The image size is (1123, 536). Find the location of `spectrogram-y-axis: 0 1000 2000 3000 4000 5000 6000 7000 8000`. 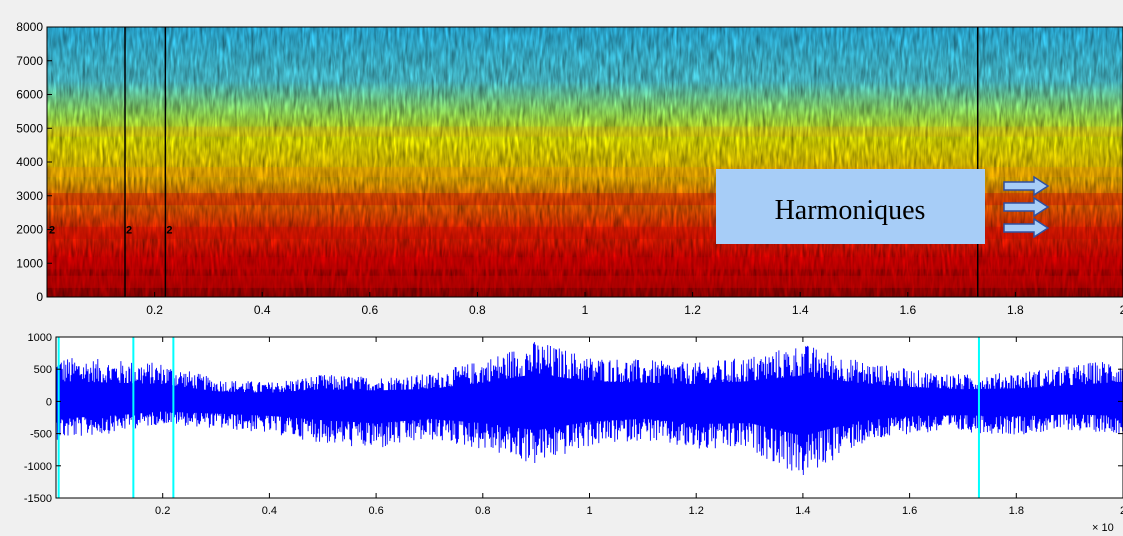

spectrogram-y-axis: 0 1000 2000 3000 4000 5000 6000 7000 8000 is located at coordinates (34, 162).